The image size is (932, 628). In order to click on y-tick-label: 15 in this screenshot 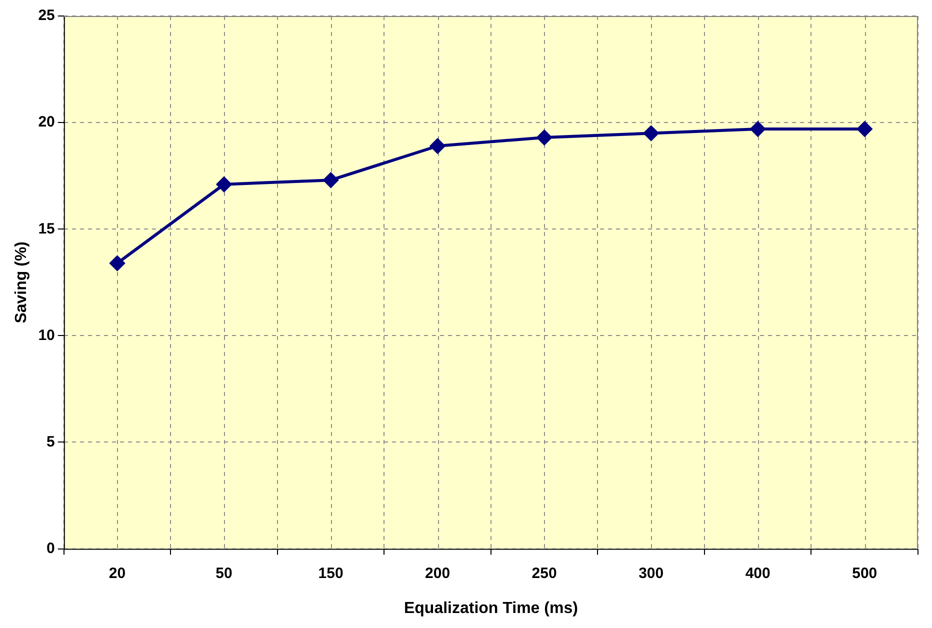, I will do `click(46, 229)`.